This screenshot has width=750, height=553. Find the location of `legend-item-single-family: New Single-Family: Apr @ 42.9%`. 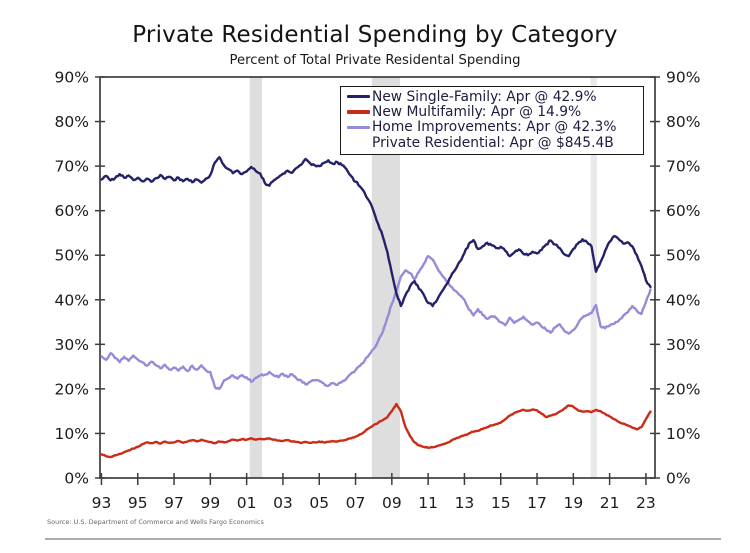

legend-item-single-family: New Single-Family: Apr @ 42.9% is located at coordinates (492, 96).